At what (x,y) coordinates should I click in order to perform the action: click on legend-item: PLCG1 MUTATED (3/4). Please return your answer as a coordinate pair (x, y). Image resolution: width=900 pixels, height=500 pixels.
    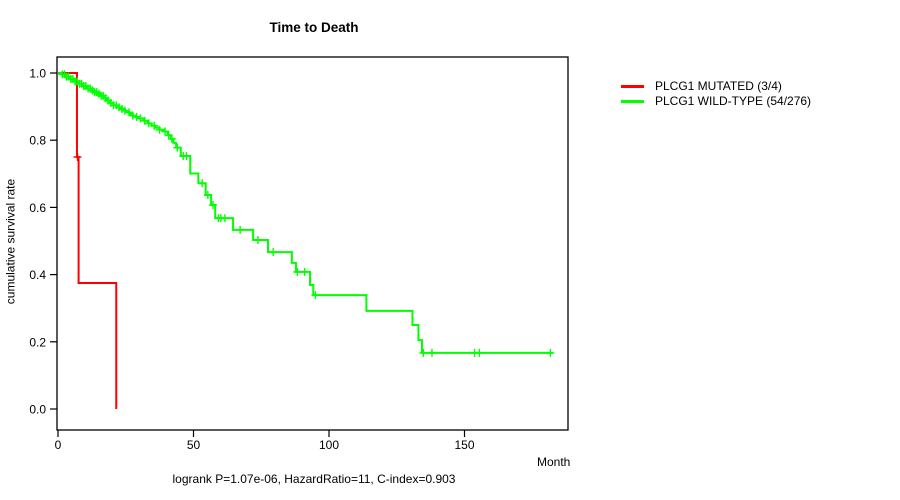
    Looking at the image, I should click on (716, 86).